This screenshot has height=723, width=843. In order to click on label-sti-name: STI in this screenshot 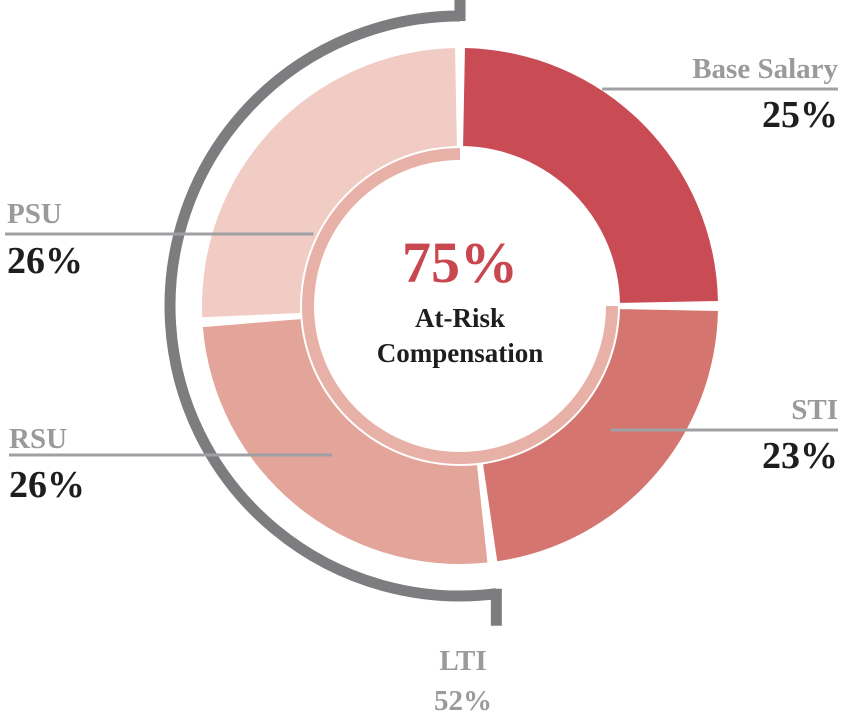, I will do `click(814, 410)`.